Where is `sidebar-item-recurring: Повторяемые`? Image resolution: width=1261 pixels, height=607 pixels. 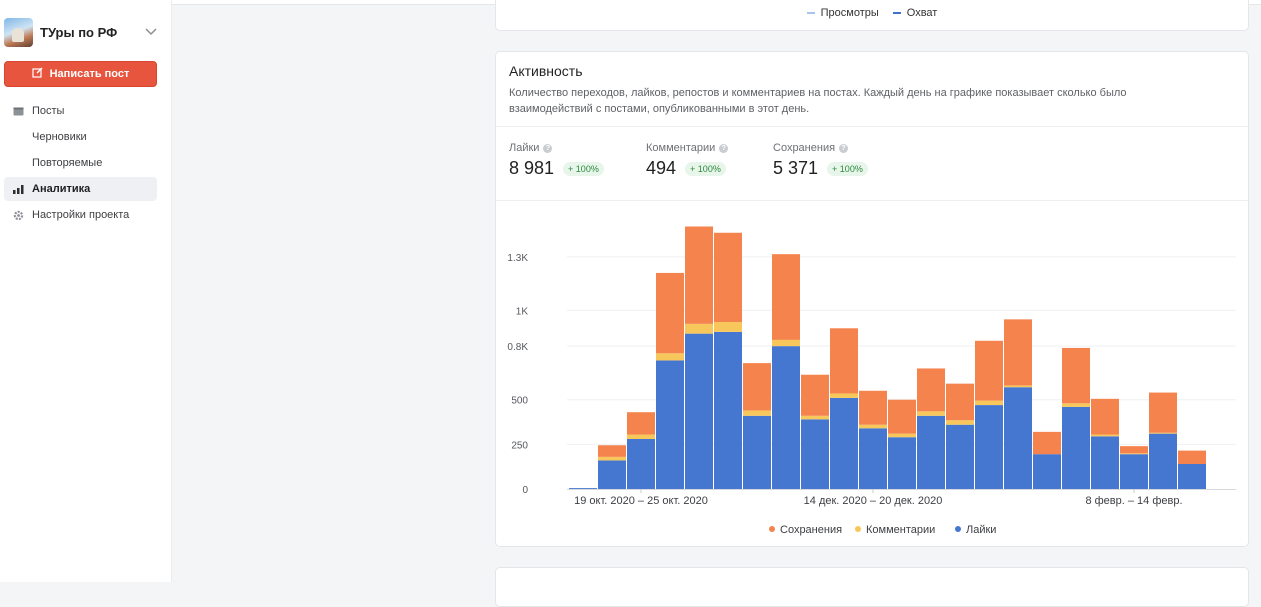
sidebar-item-recurring: Повторяемые is located at coordinates (80, 163).